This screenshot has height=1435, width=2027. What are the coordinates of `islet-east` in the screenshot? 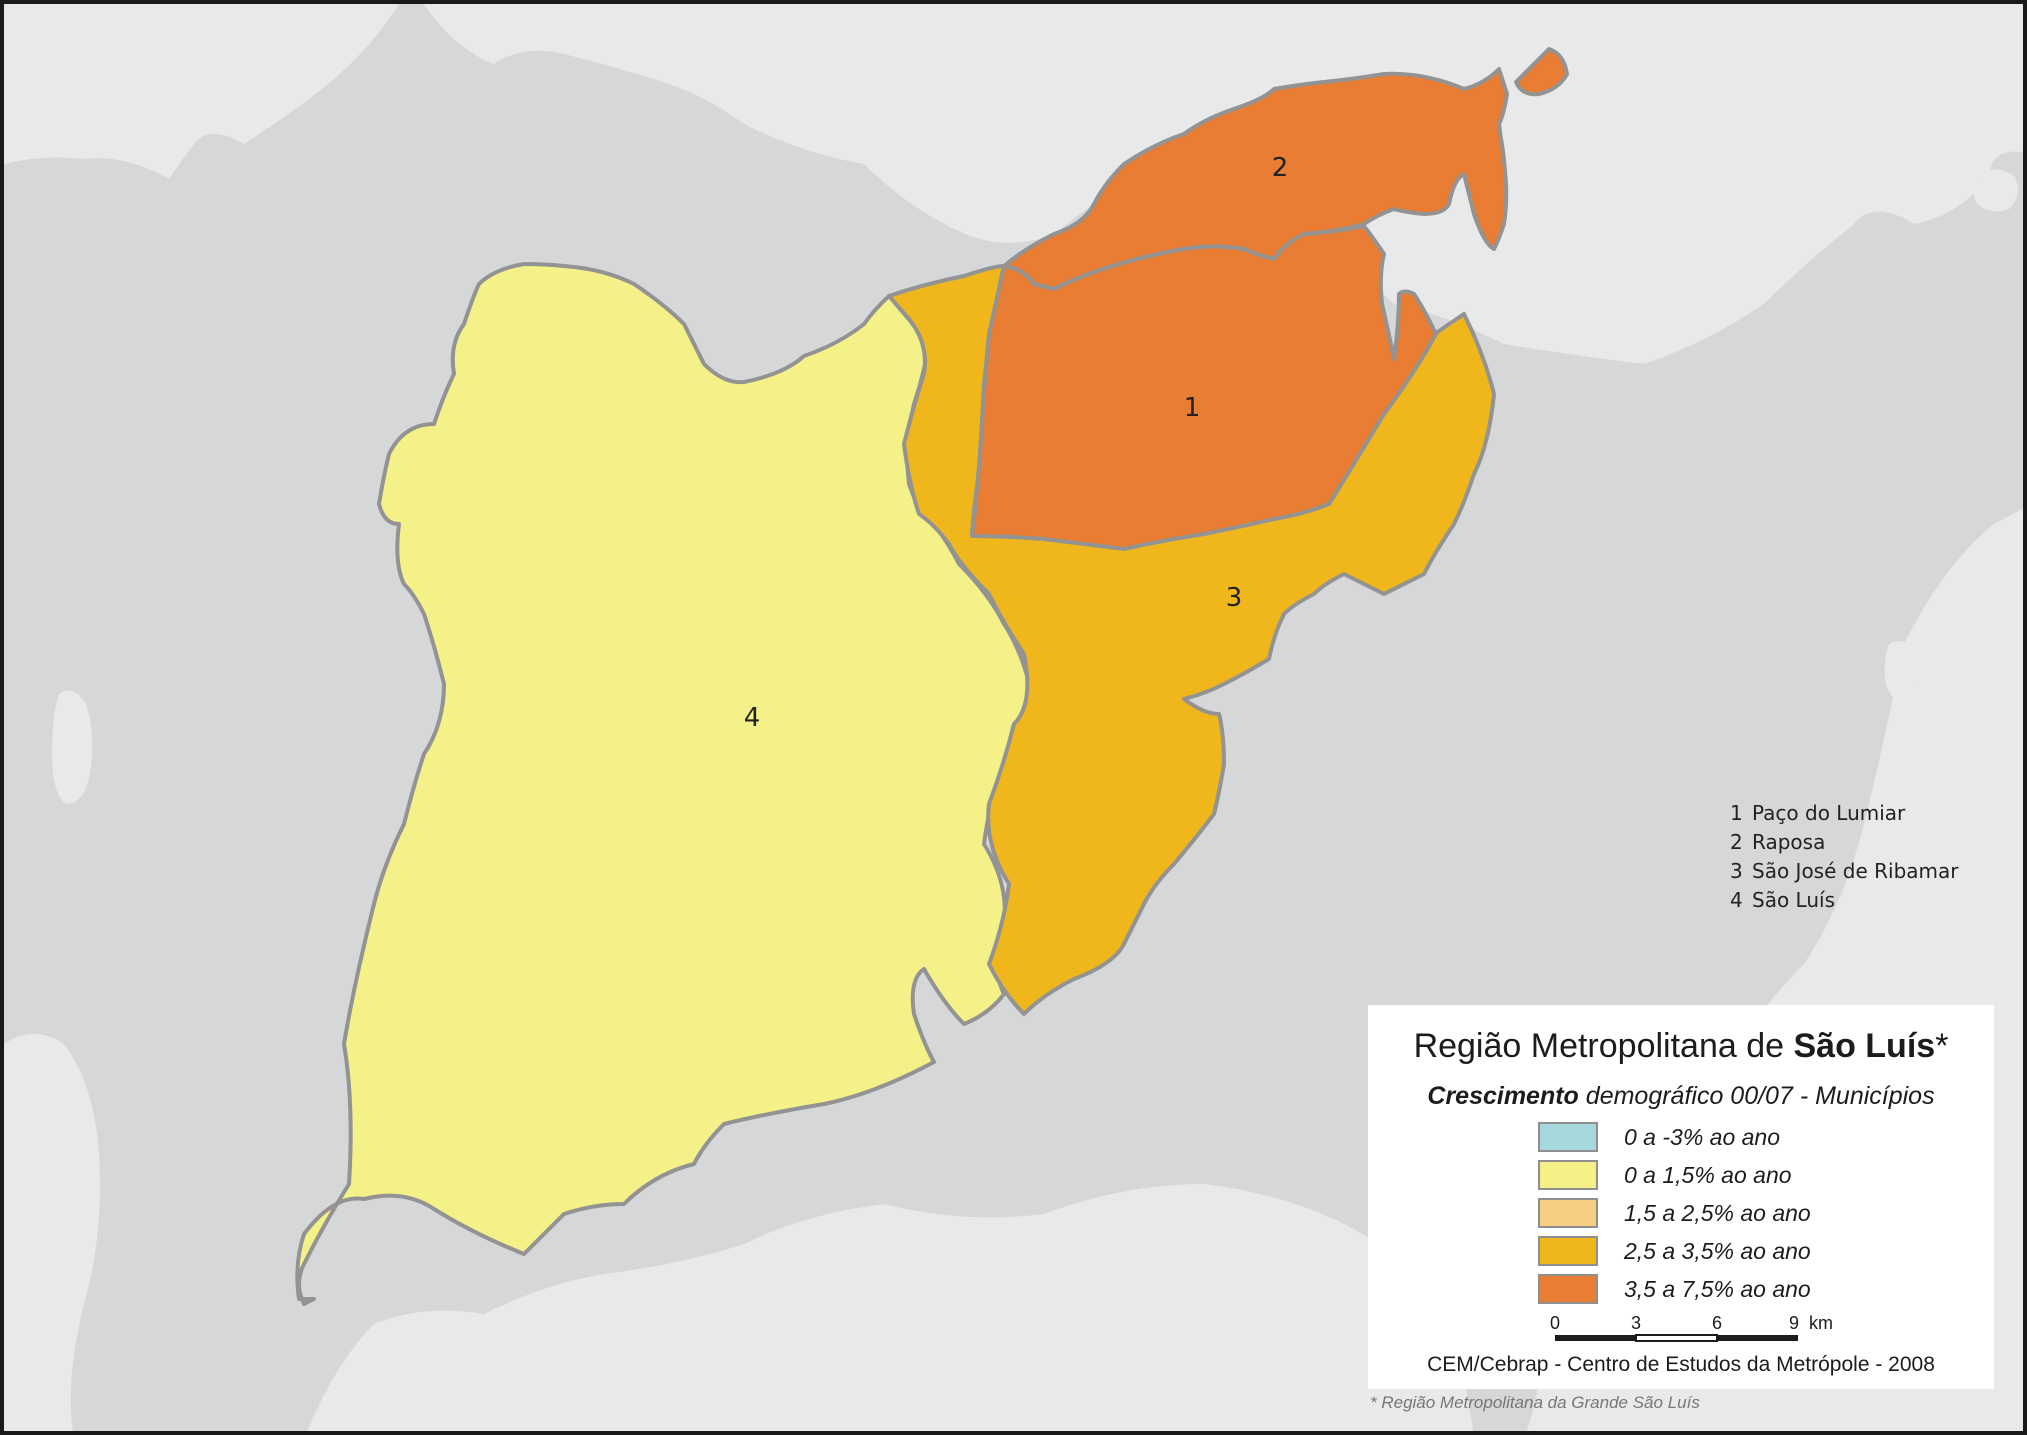 It's located at (1902, 672).